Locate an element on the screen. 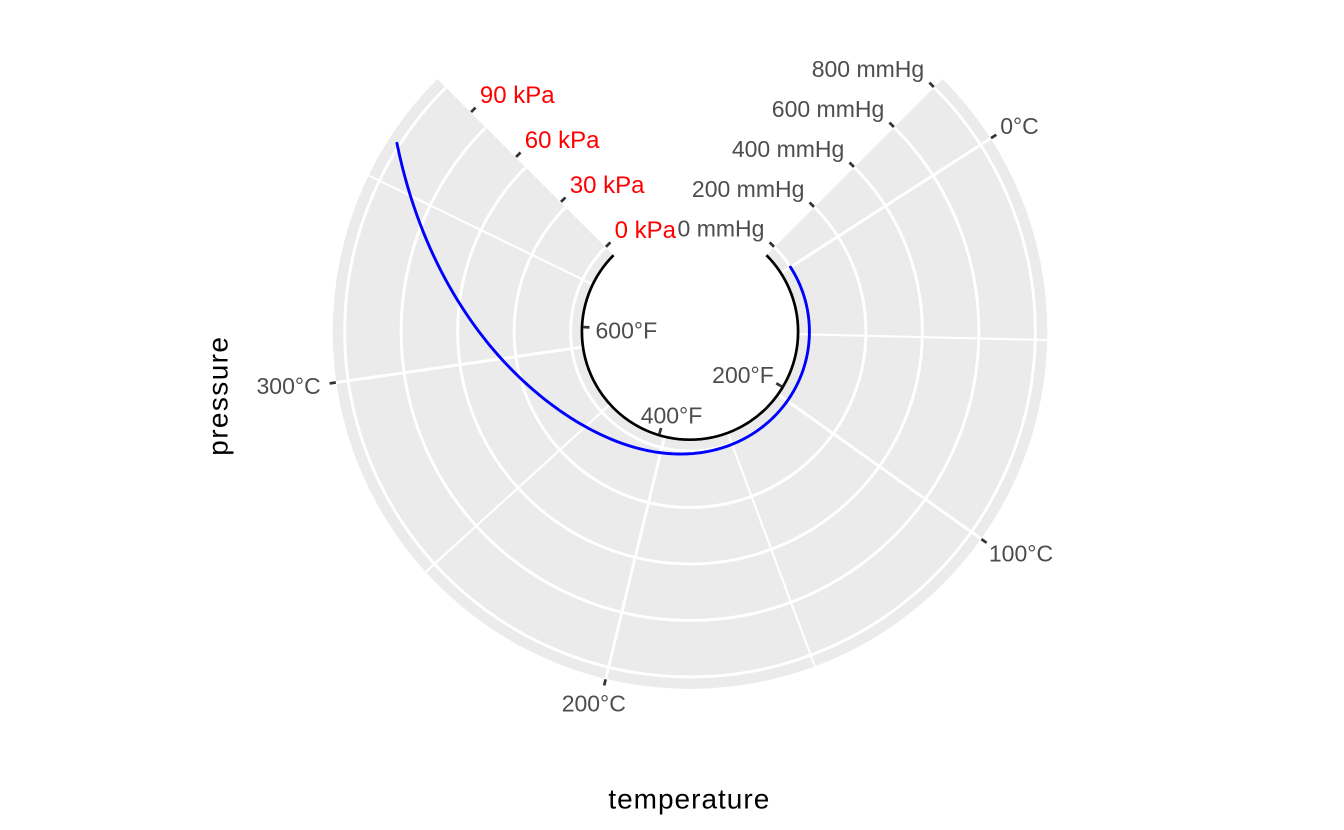  svg-text: 600 mmHg is located at coordinates (828, 109).